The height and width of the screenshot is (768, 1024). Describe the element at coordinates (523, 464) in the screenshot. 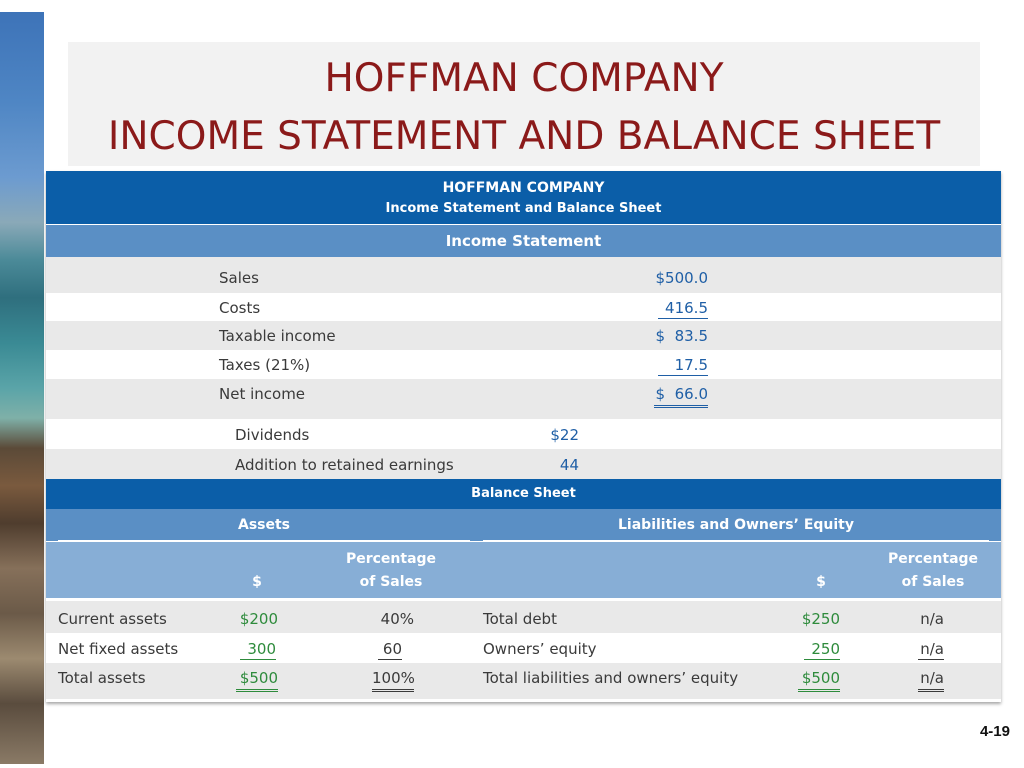

I see `table-row: Addition to retained earnings 44` at that location.